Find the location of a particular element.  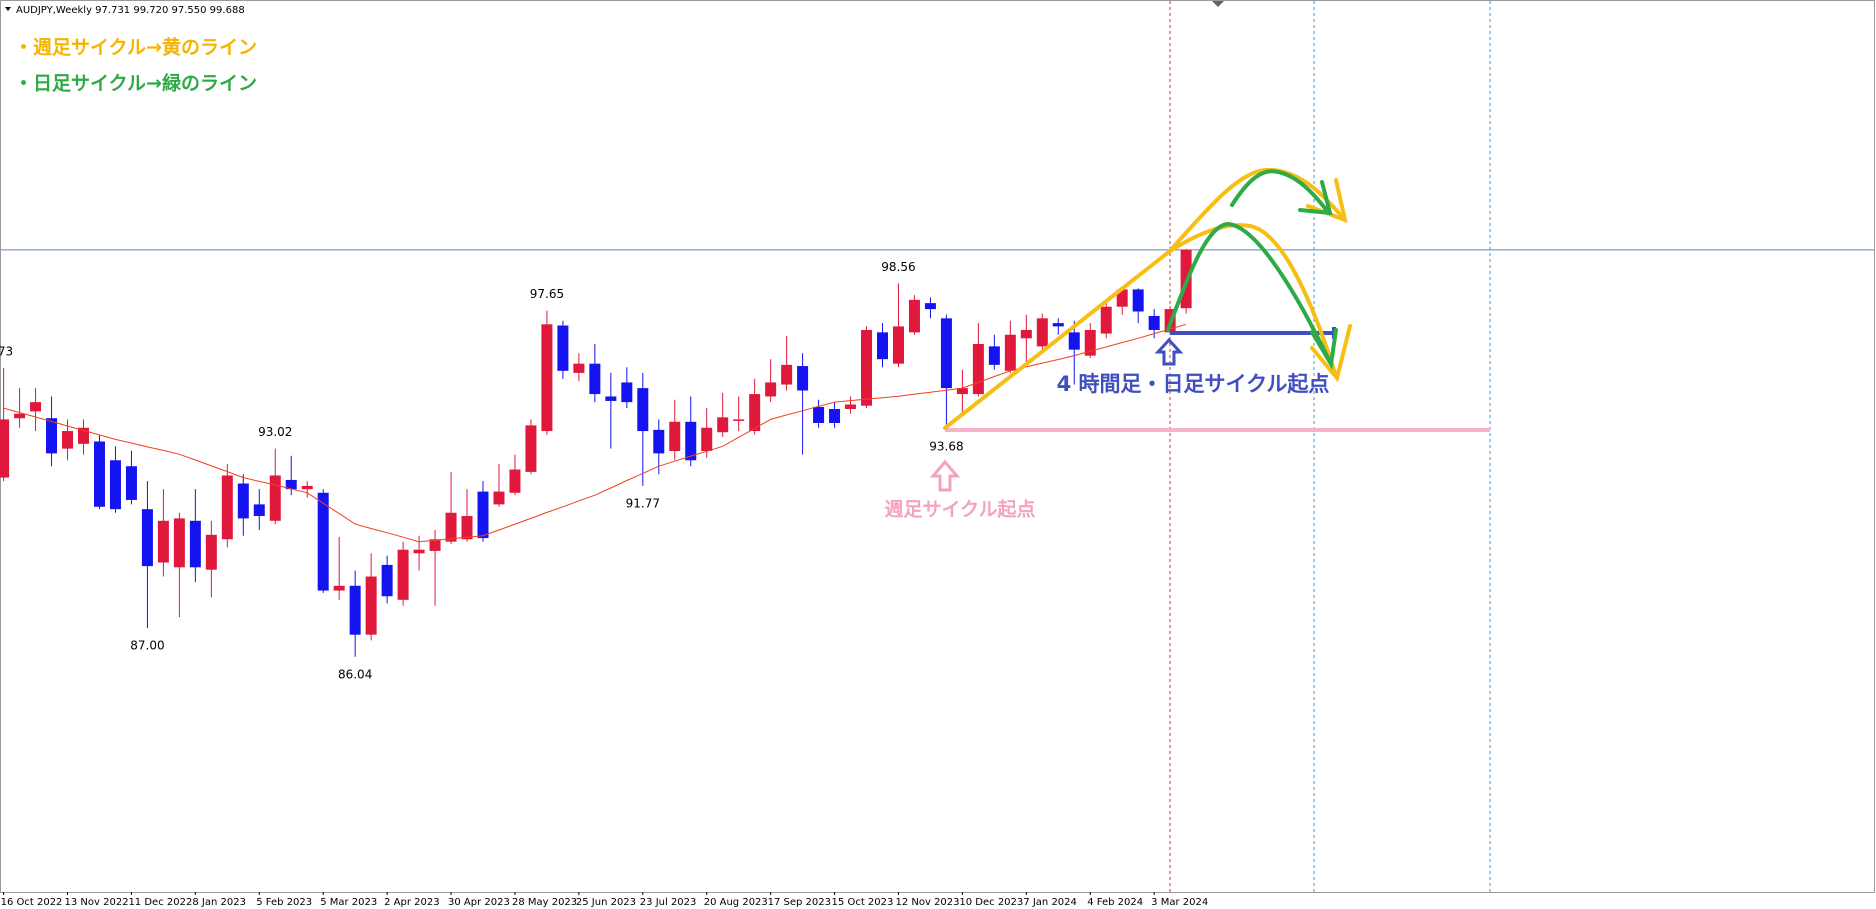

x-tick-label: 28 May 2023 is located at coordinates (544, 902).